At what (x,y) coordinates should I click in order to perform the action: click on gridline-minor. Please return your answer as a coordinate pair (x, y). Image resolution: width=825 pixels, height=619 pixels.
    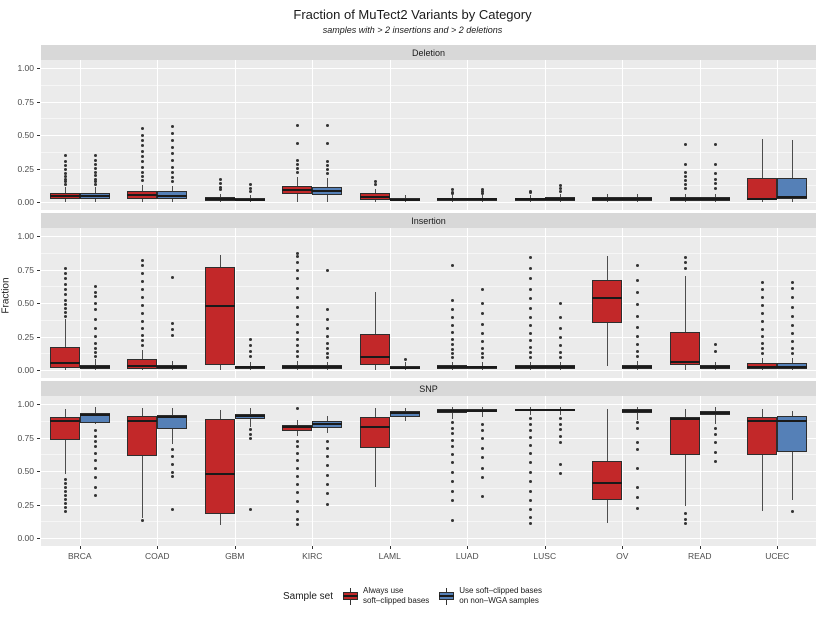
    Looking at the image, I should click on (428, 522).